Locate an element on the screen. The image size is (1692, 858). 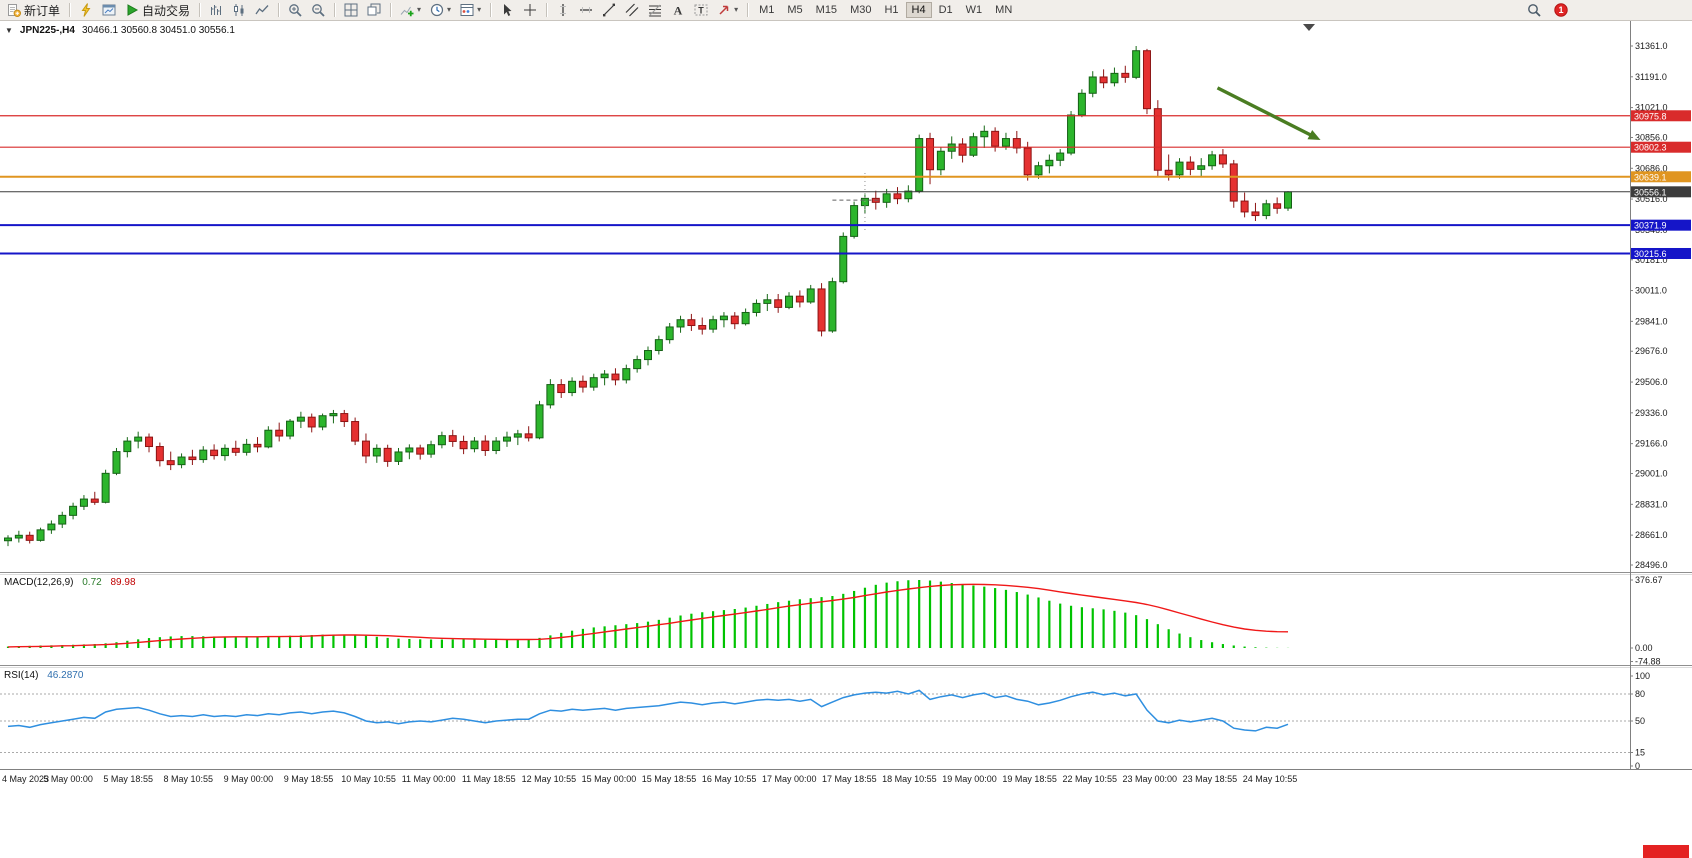
periods-button: ▾ is located at coordinates (440, 10).